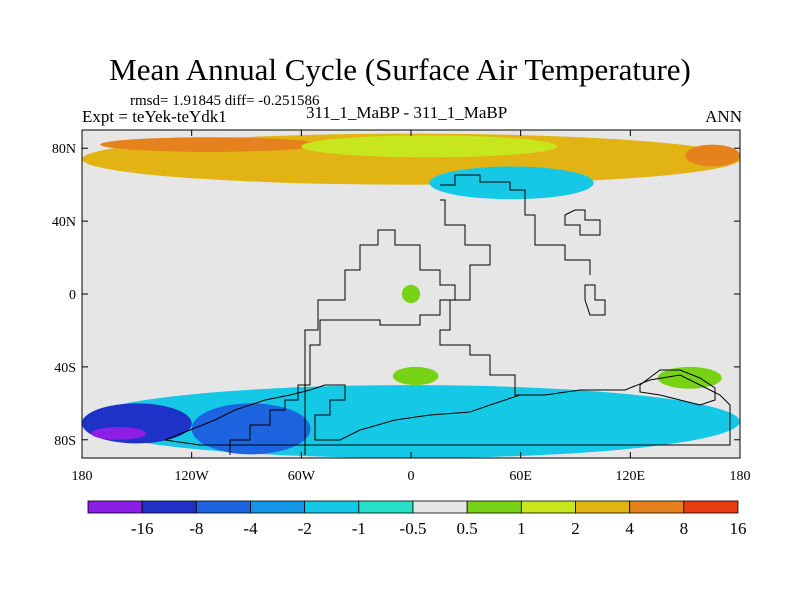  I want to click on region-arctic-warming-west, so click(210, 144).